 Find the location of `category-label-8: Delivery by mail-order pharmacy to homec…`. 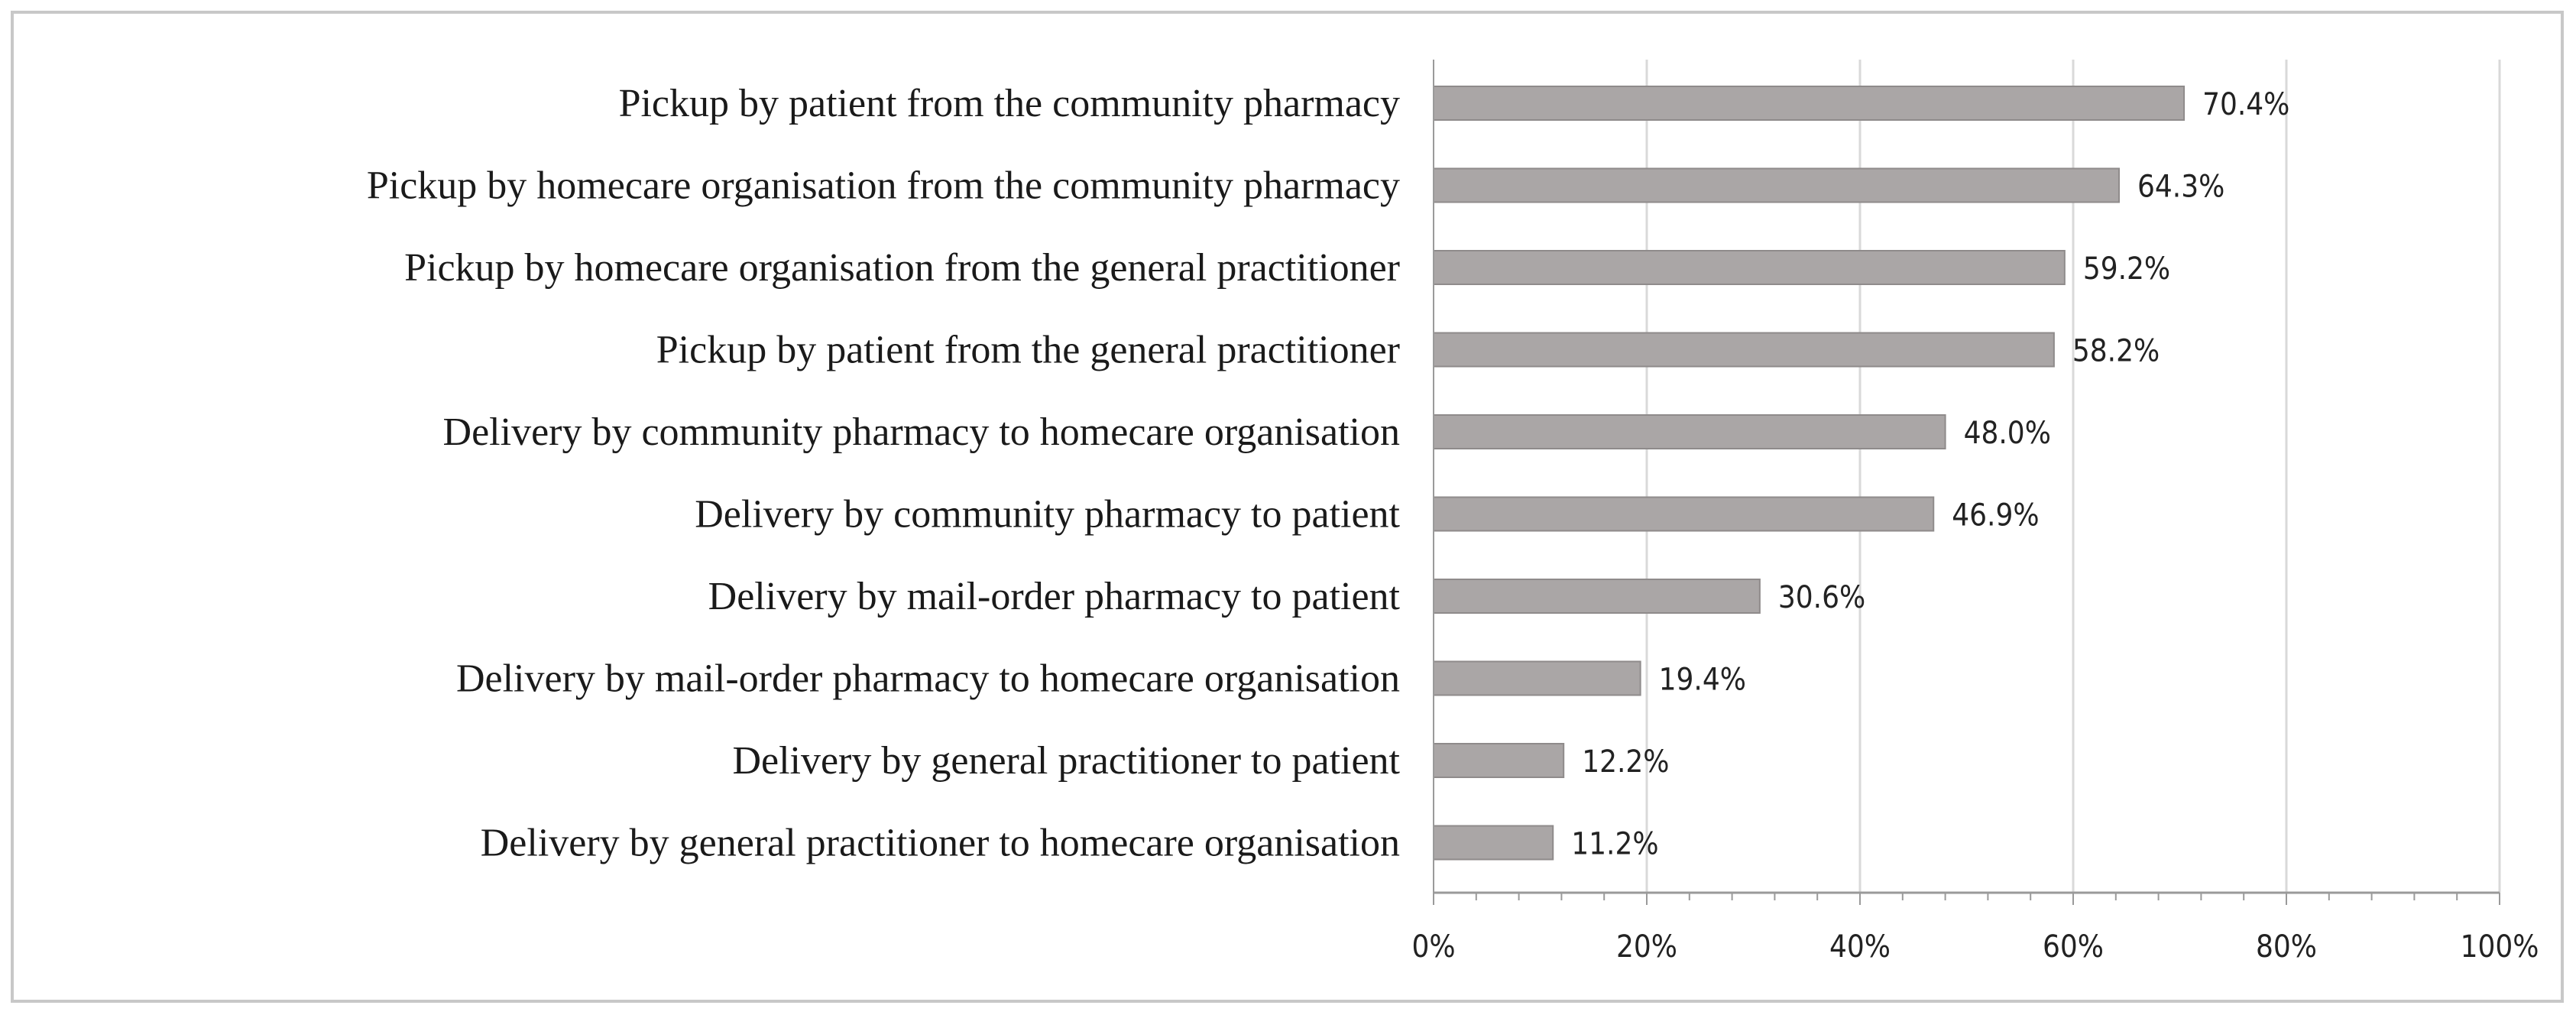

category-label-8: Delivery by mail-order pharmacy to homec… is located at coordinates (928, 679).